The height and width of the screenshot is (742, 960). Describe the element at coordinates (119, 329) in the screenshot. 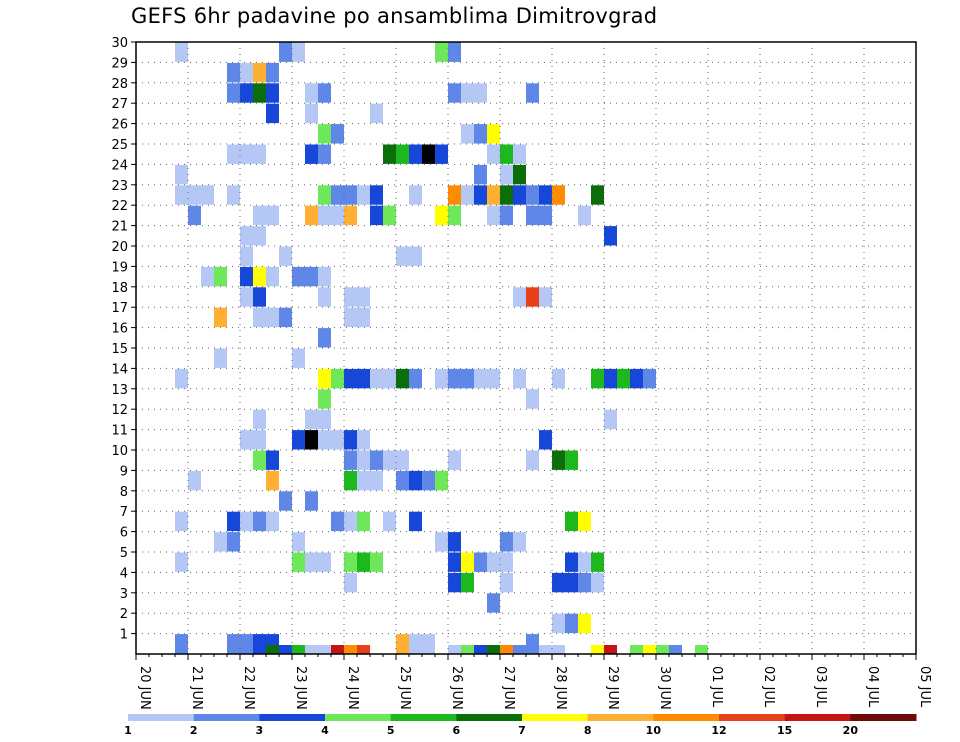

I see `y-tick-label: 16` at that location.